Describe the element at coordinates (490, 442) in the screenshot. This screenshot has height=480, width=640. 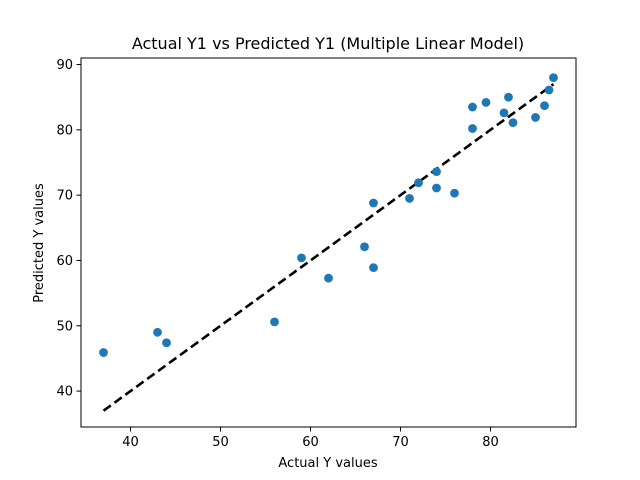
I see `x-tick-label: 80` at that location.